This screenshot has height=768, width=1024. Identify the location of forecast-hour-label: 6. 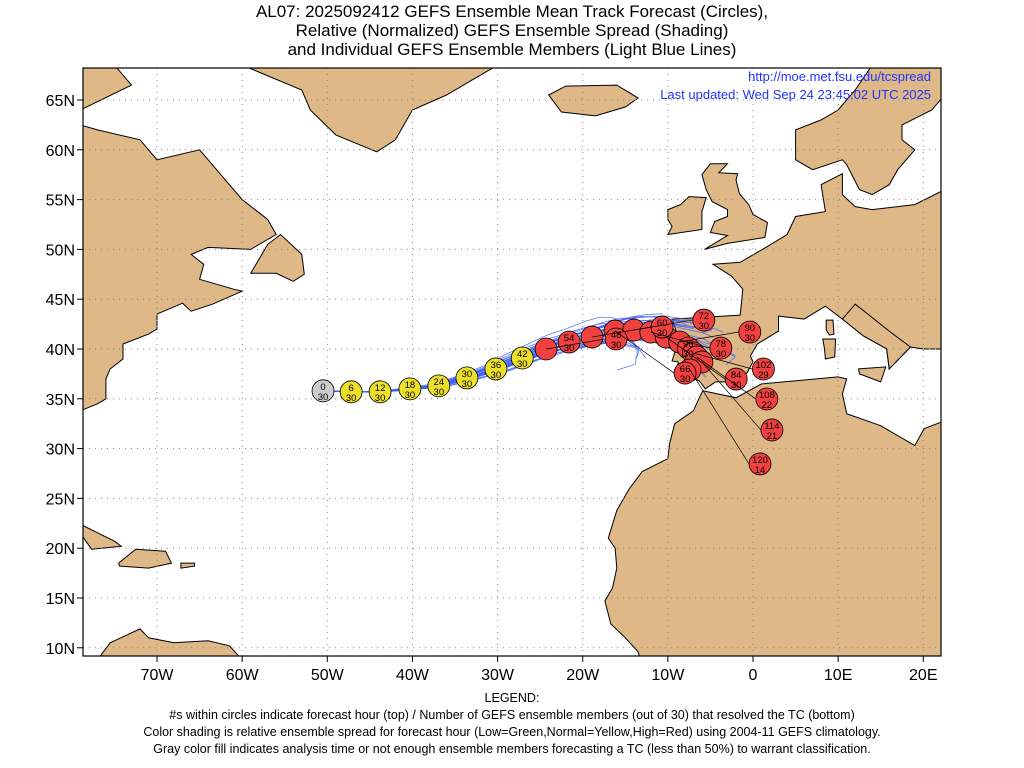
(350, 388).